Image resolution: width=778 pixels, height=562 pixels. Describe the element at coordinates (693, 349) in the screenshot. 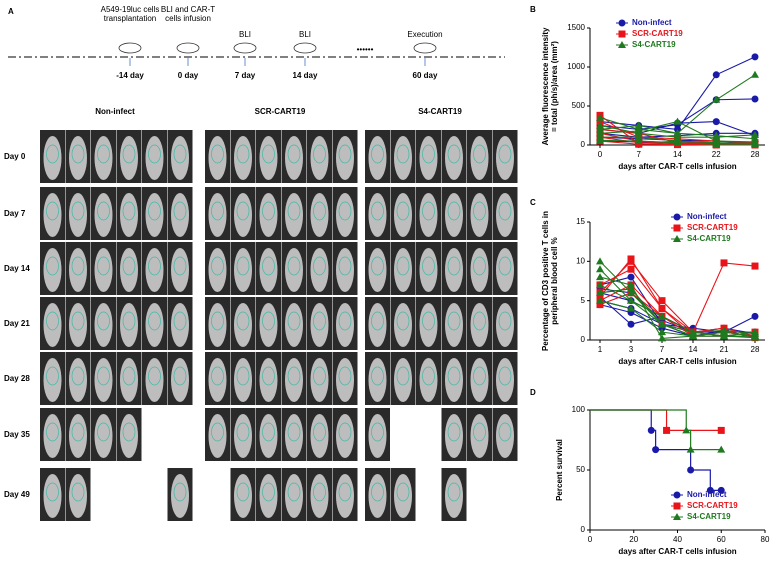

I see `x-tick-label: 14` at that location.